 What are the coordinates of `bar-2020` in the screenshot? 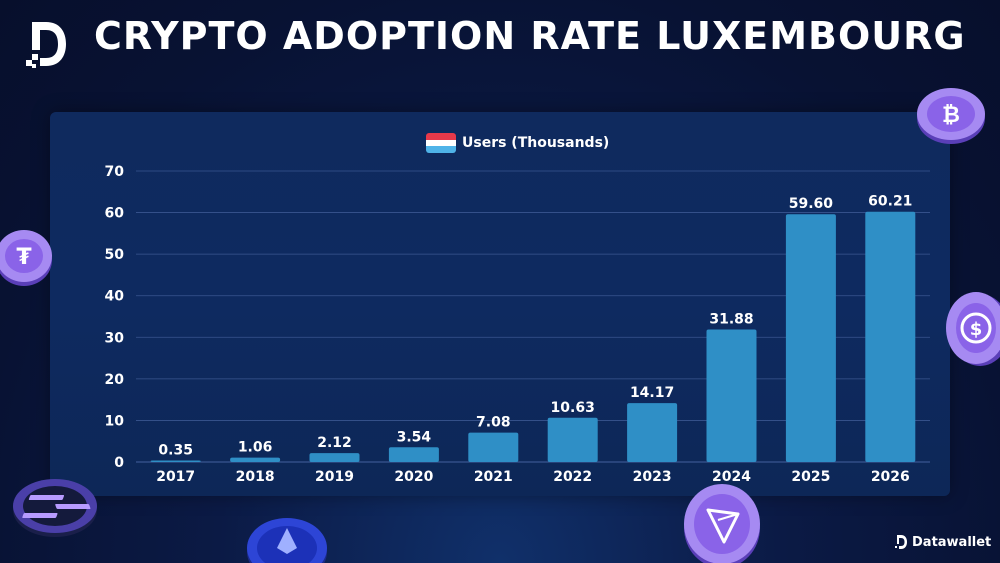 It's located at (413, 454).